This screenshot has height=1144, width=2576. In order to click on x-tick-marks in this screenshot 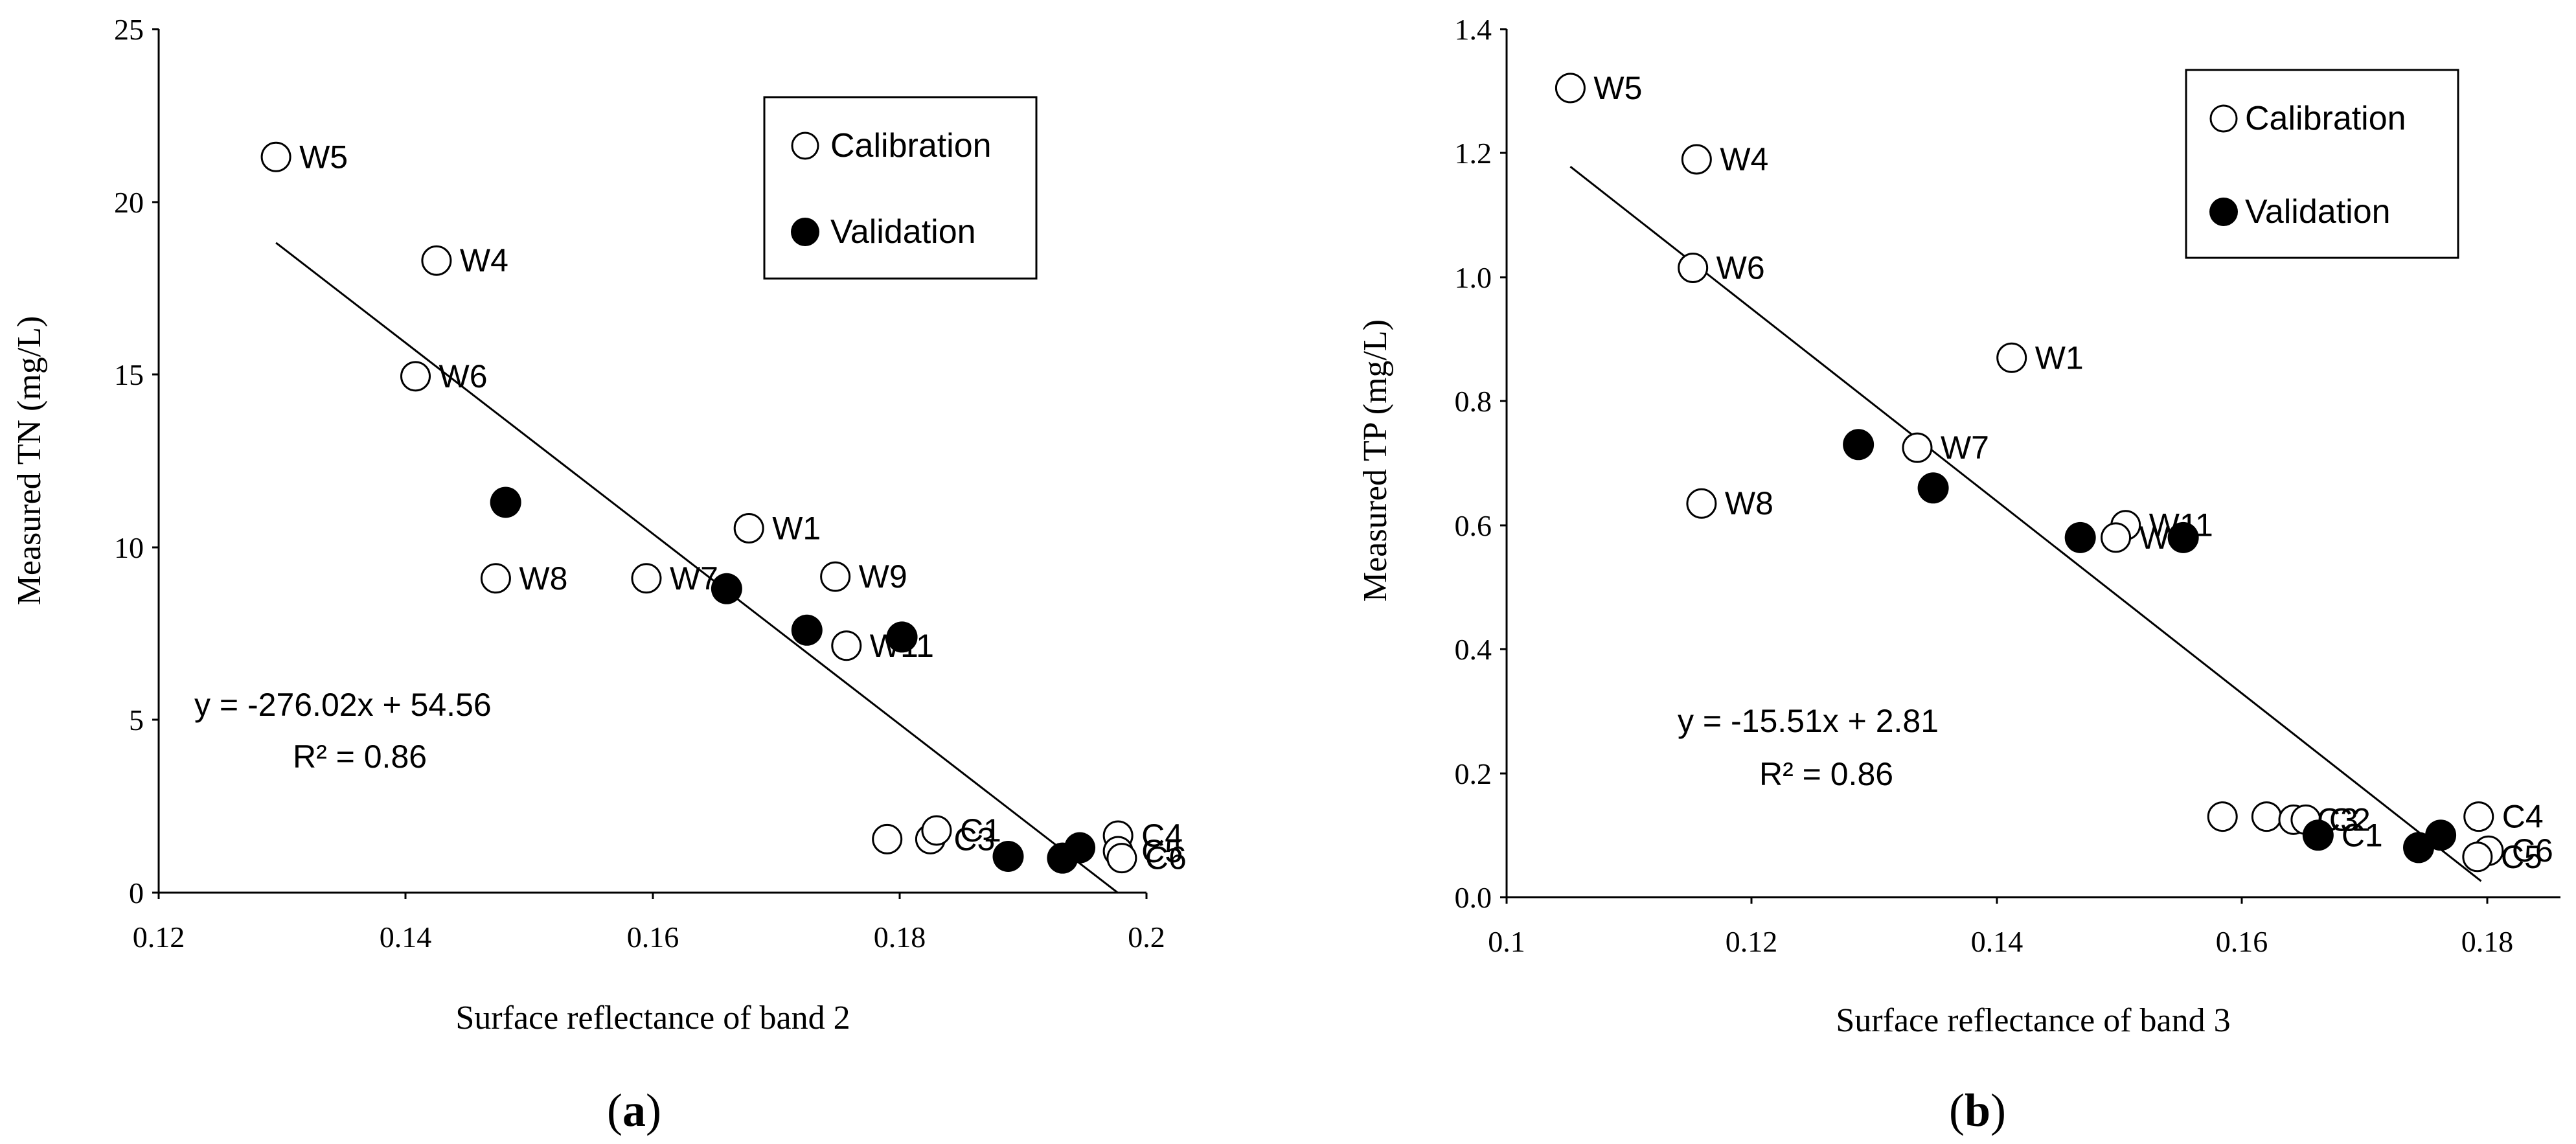, I will do `click(1997, 901)`.